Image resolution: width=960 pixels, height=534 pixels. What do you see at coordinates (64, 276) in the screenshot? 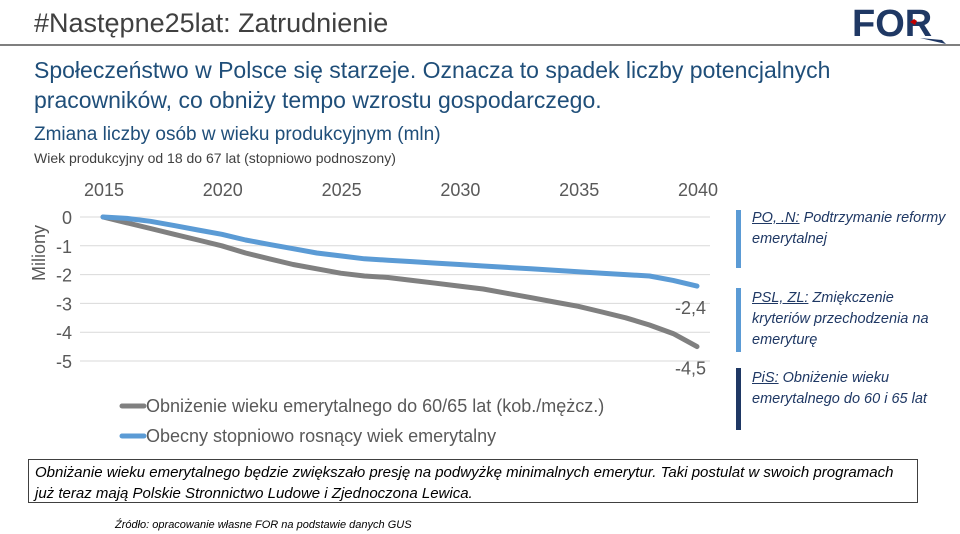
I see `y-tick-label: -2` at bounding box center [64, 276].